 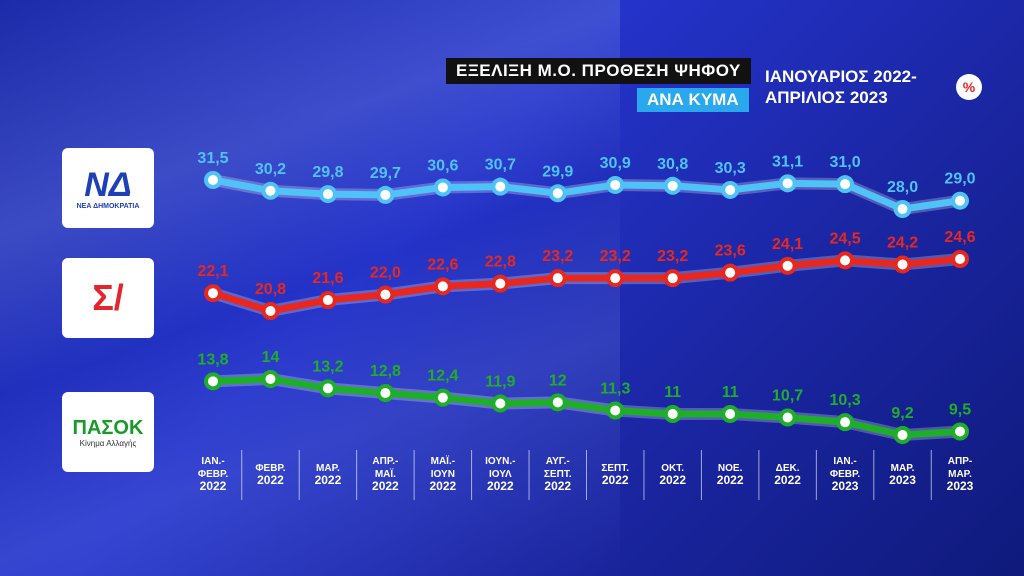 What do you see at coordinates (730, 468) in the screenshot?
I see `x-tick-label: ΝΟΕ.` at bounding box center [730, 468].